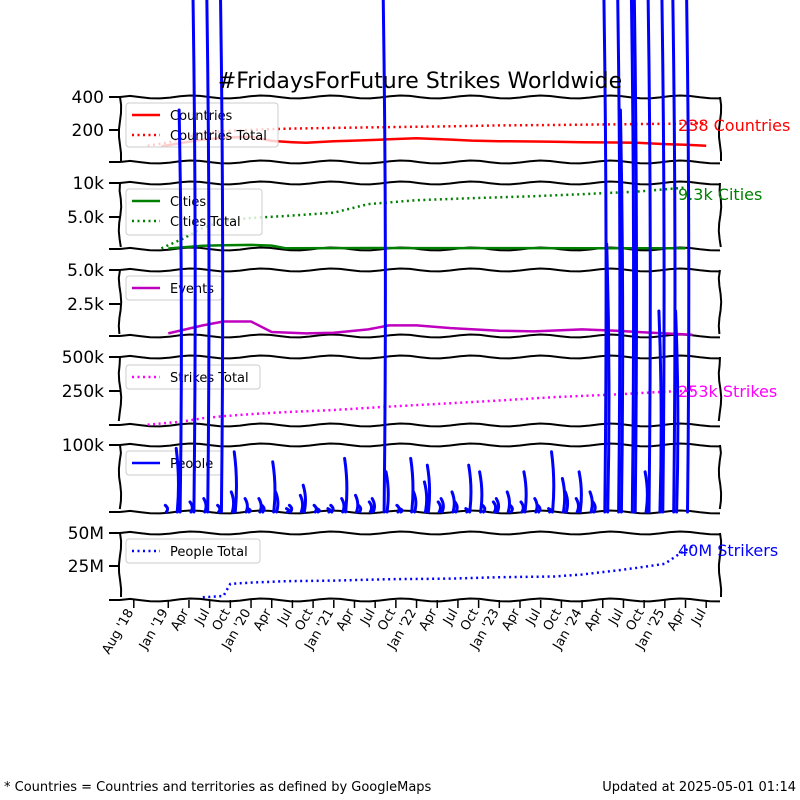 The width and height of the screenshot is (800, 800). Describe the element at coordinates (201, 116) in the screenshot. I see `legend-label: Countries` at that location.